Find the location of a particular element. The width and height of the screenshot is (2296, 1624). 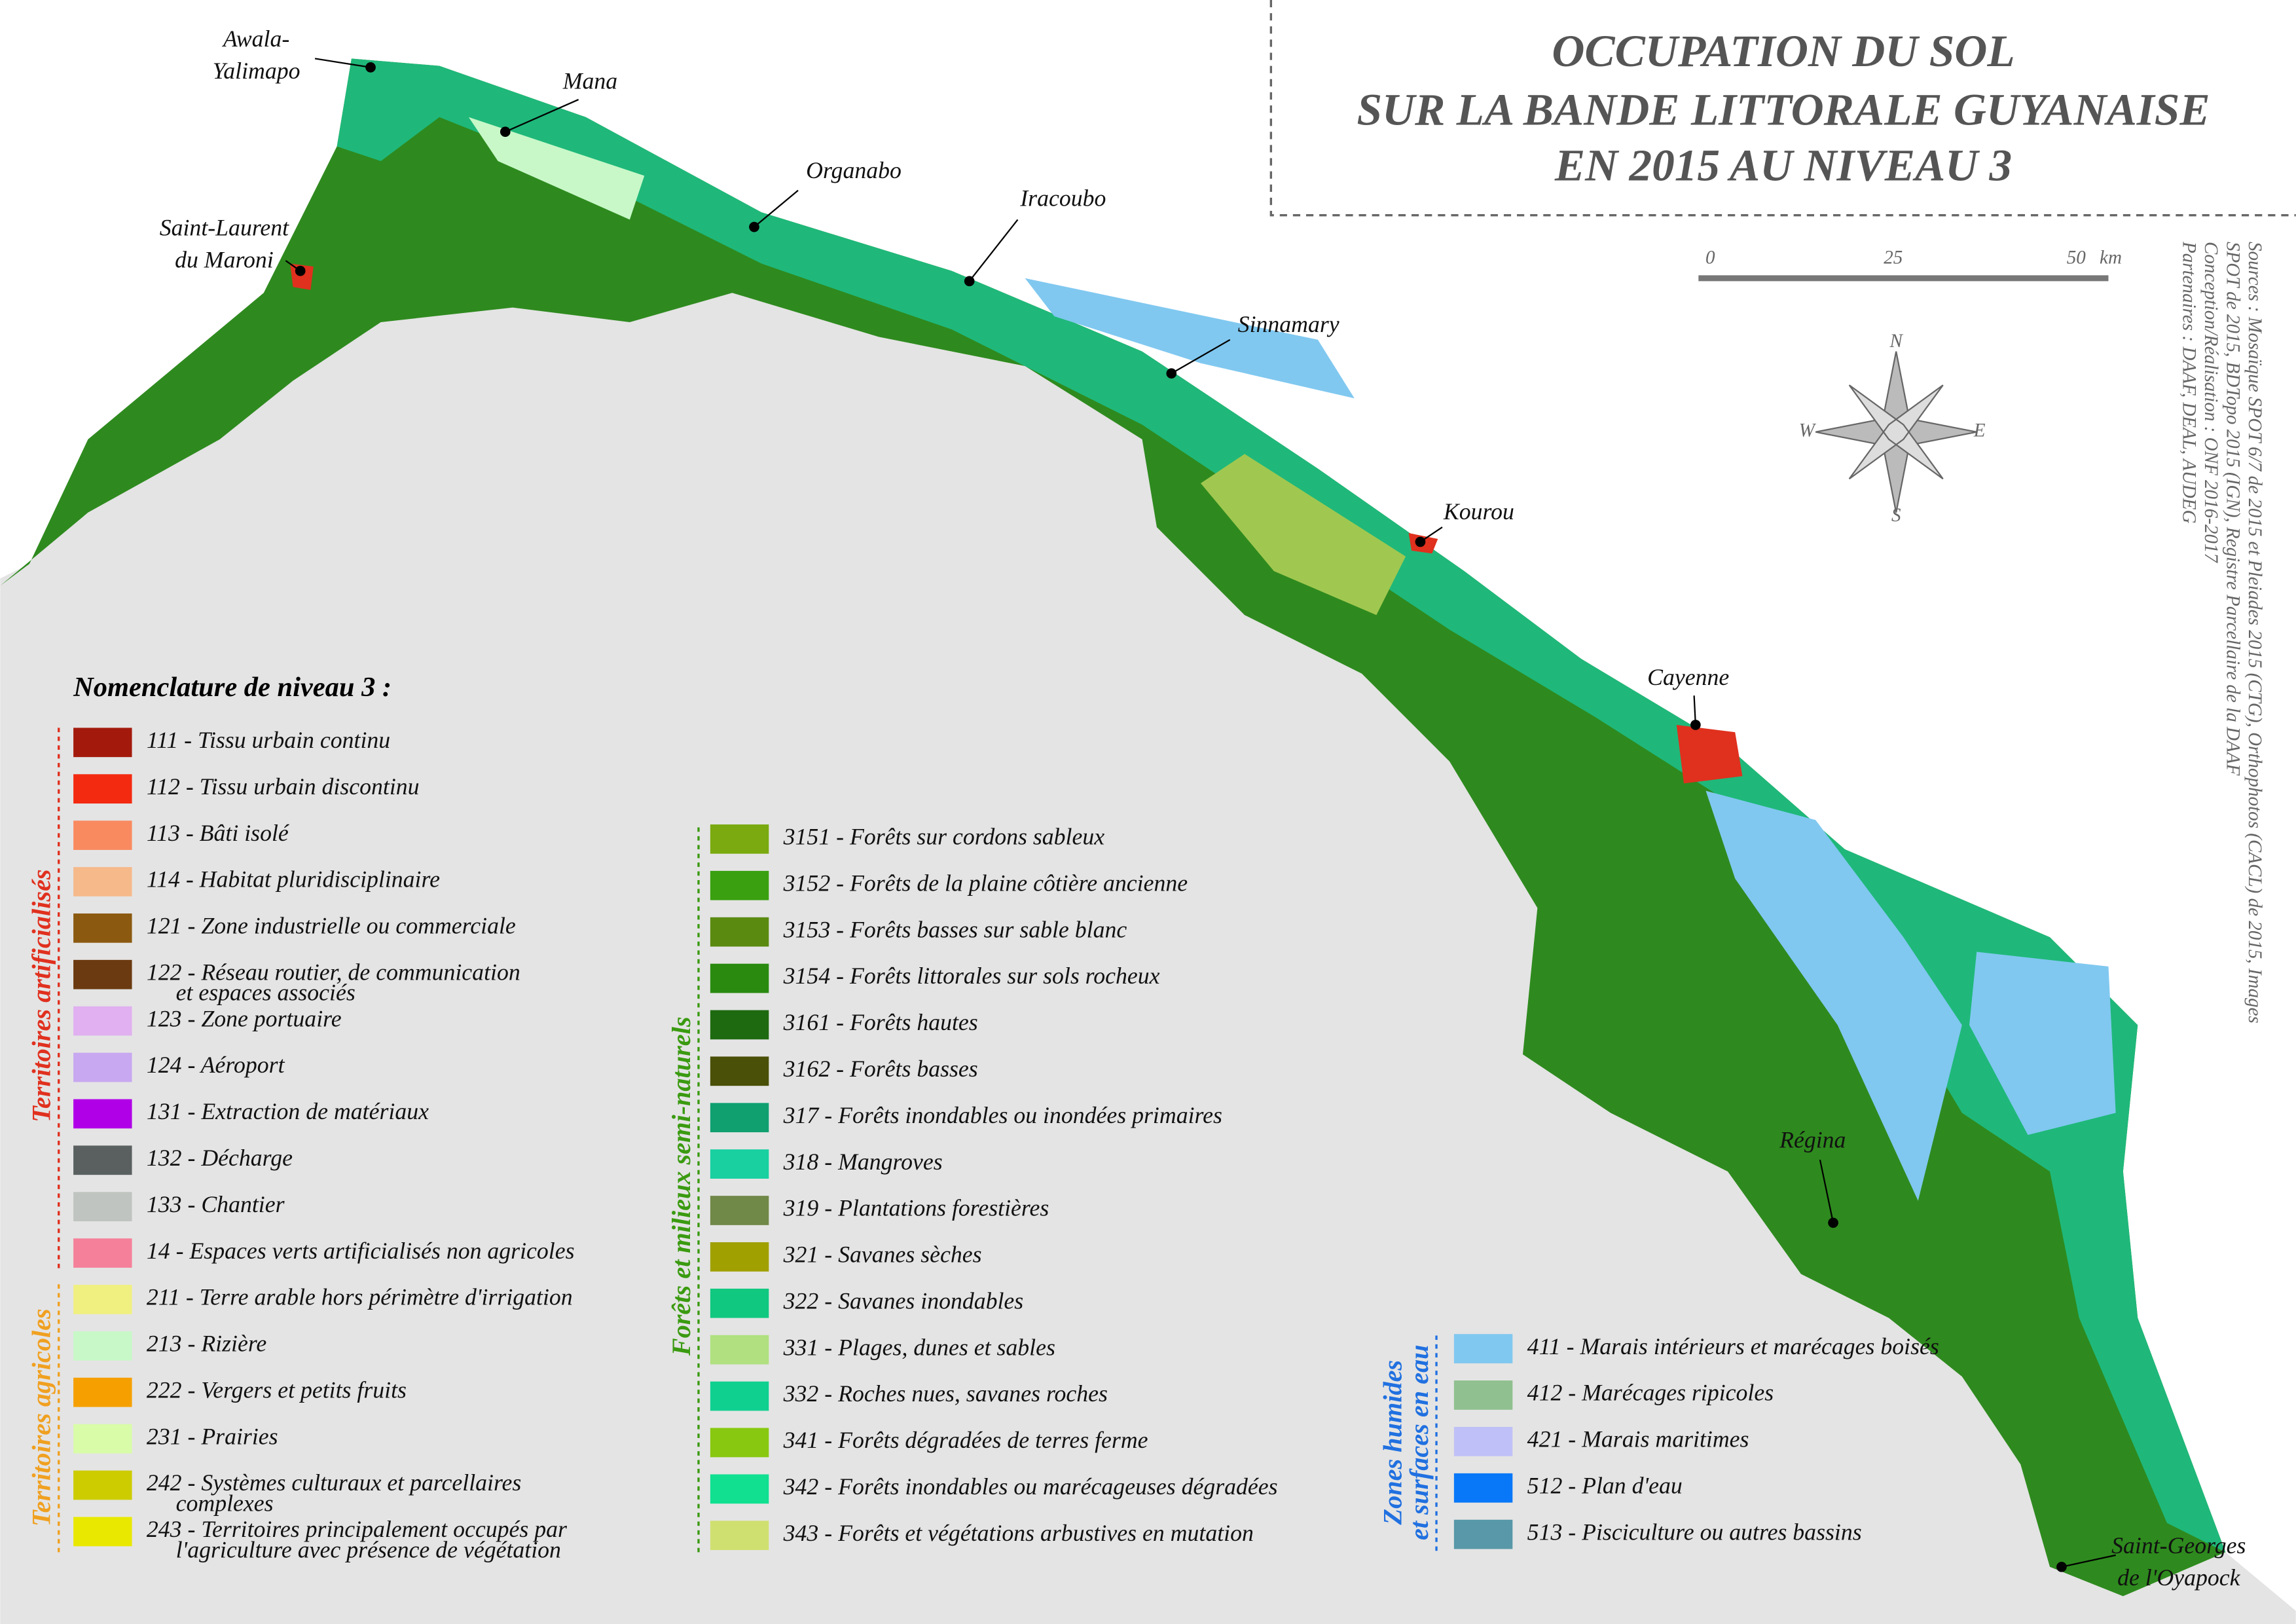

legend-title: Nomenclature de niveau 3 : is located at coordinates (232, 687).